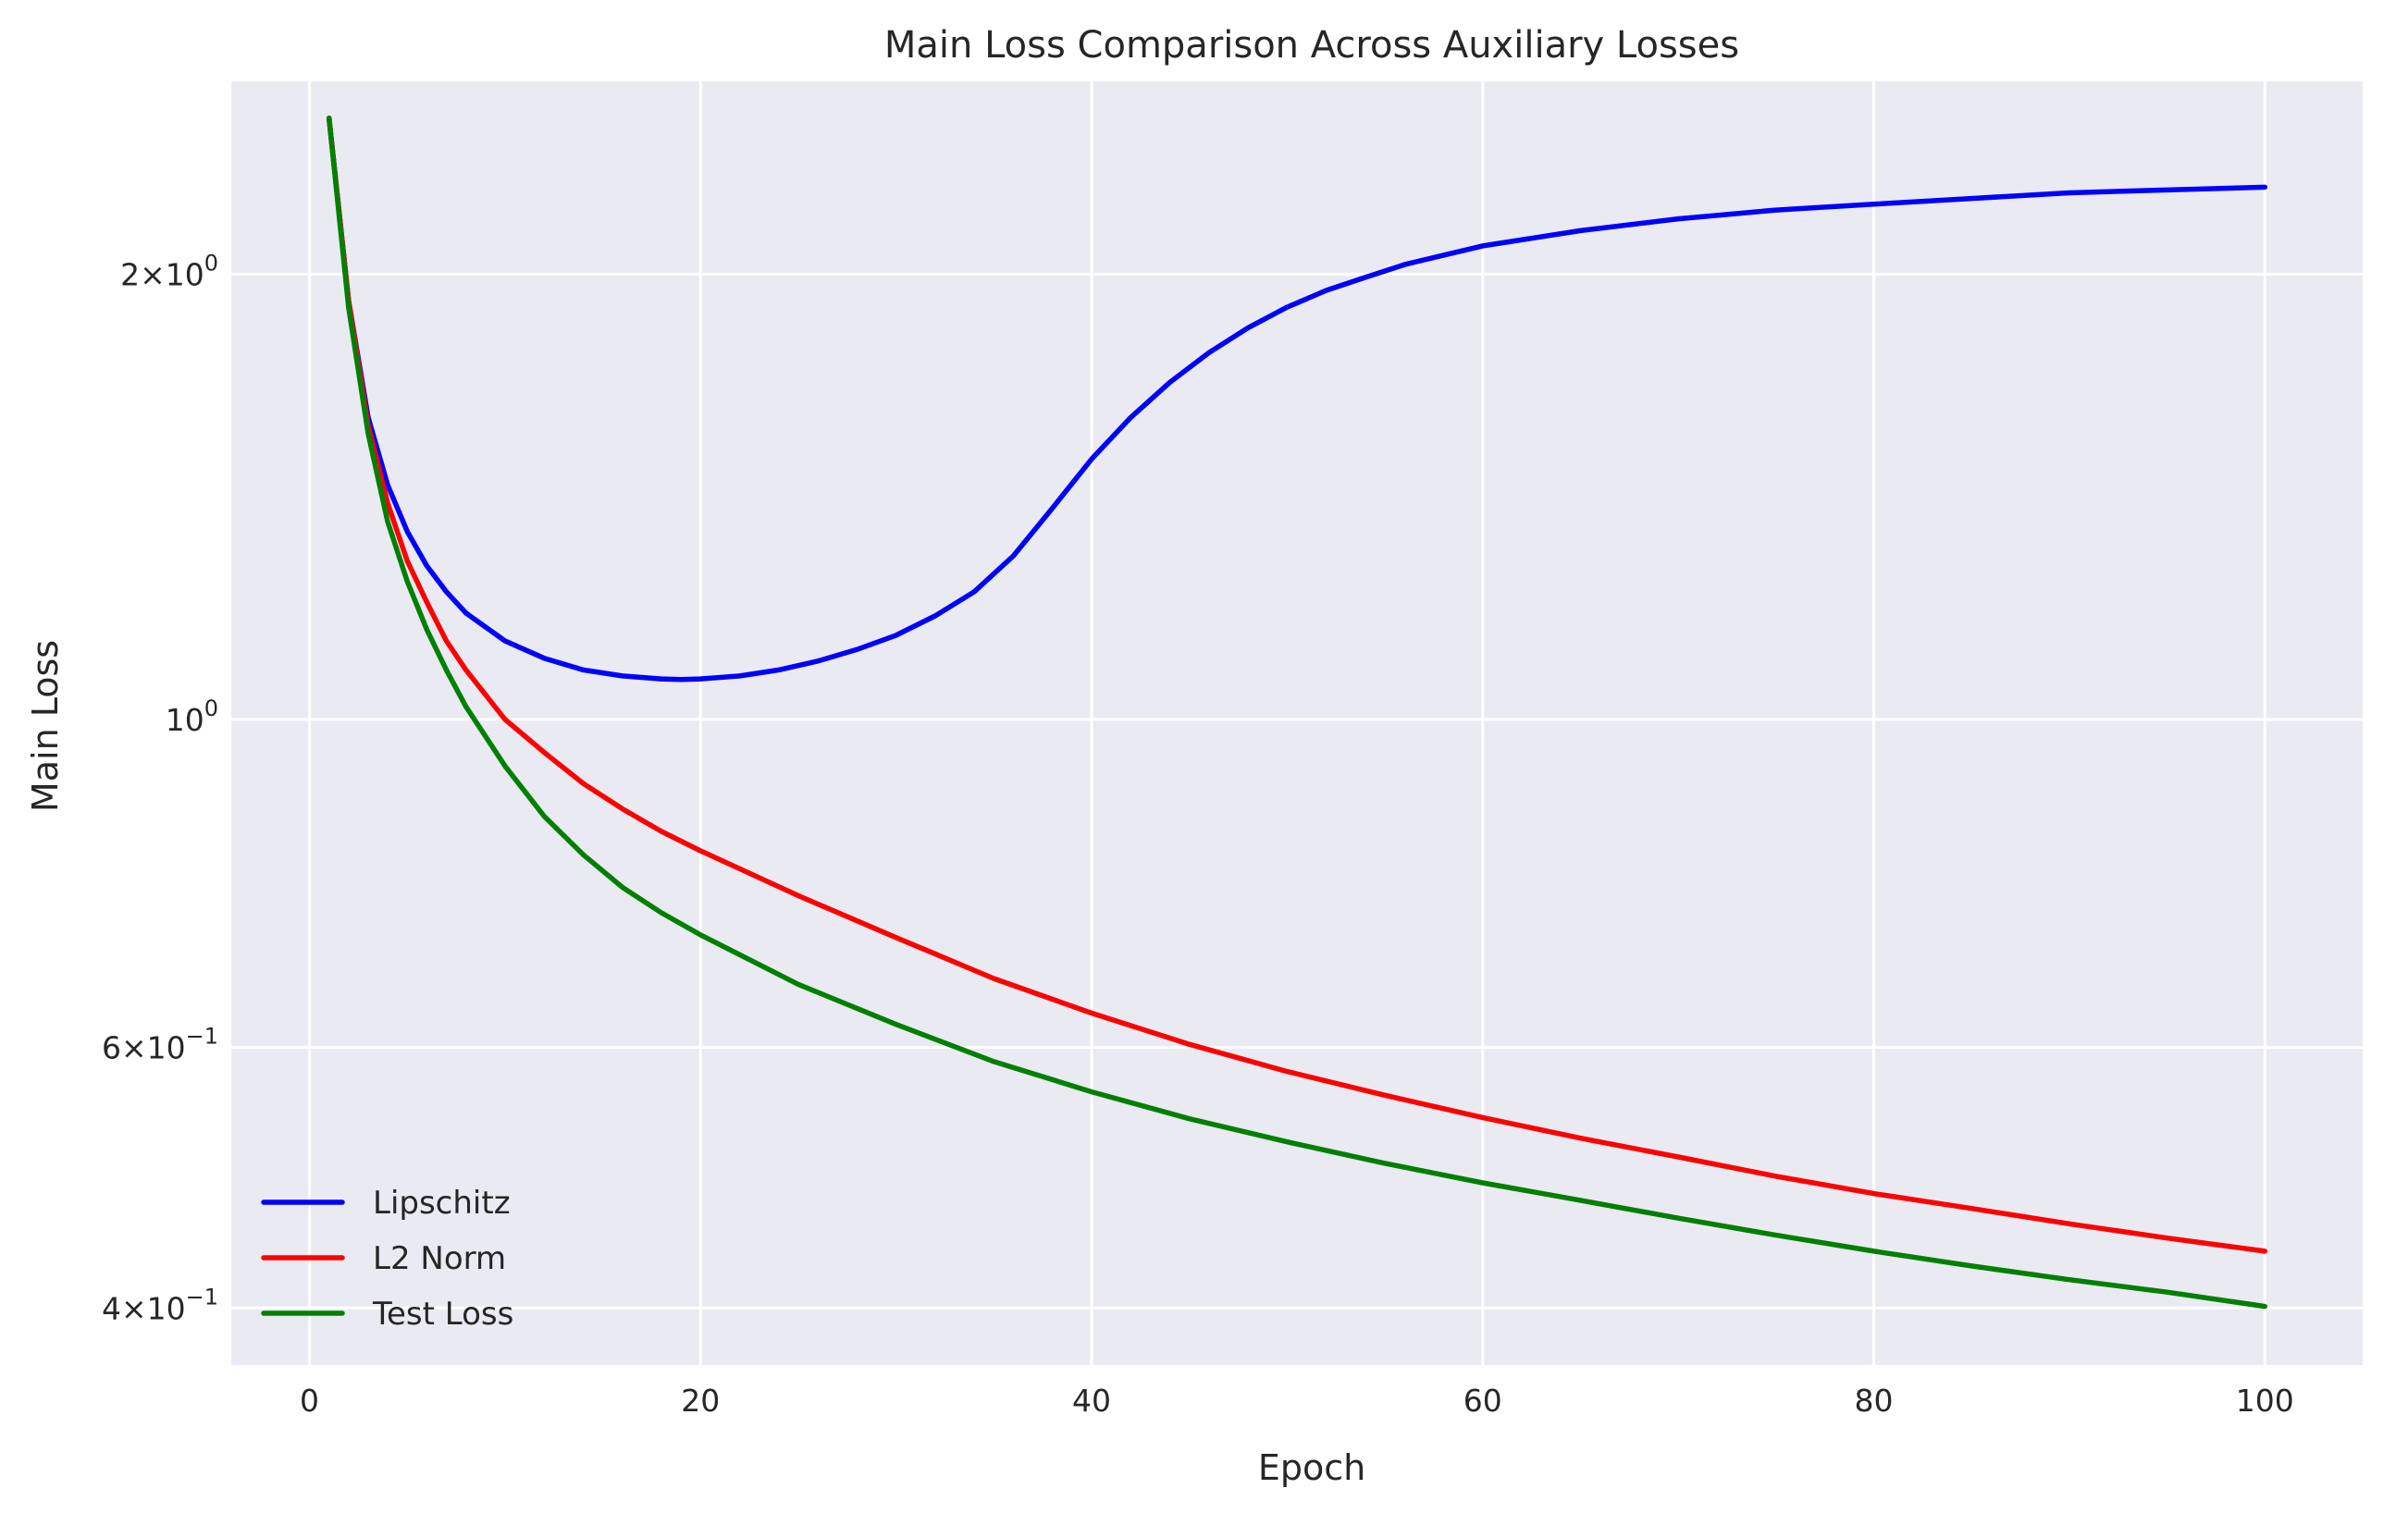  What do you see at coordinates (309, 1401) in the screenshot?
I see `x-tick-label: 0` at bounding box center [309, 1401].